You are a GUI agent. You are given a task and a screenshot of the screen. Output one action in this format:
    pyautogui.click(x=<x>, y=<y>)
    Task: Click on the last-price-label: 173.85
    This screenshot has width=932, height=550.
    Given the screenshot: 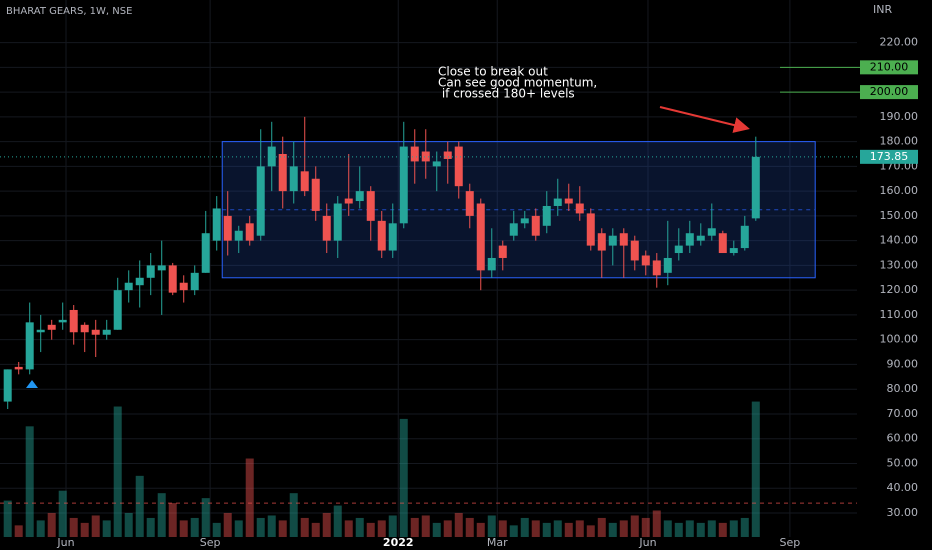 What is the action you would take?
    pyautogui.click(x=889, y=156)
    